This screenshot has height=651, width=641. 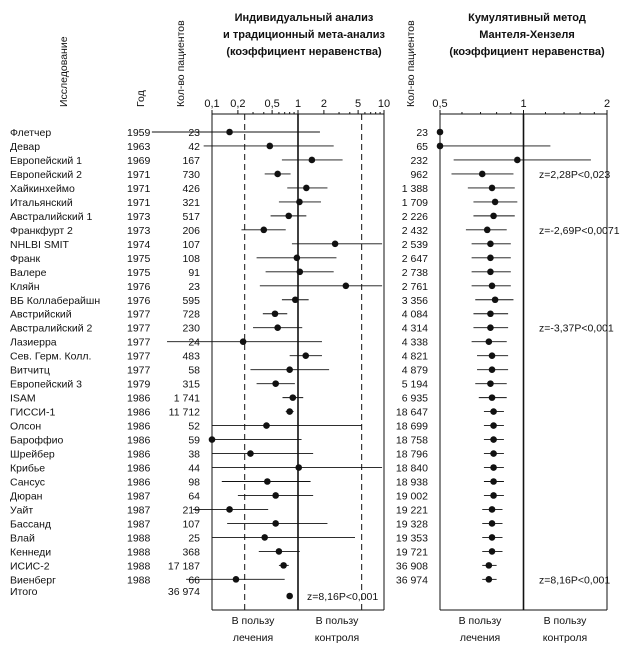 I want to click on cumulative-annotation: z=8,16P<0,001, so click(x=574, y=580).